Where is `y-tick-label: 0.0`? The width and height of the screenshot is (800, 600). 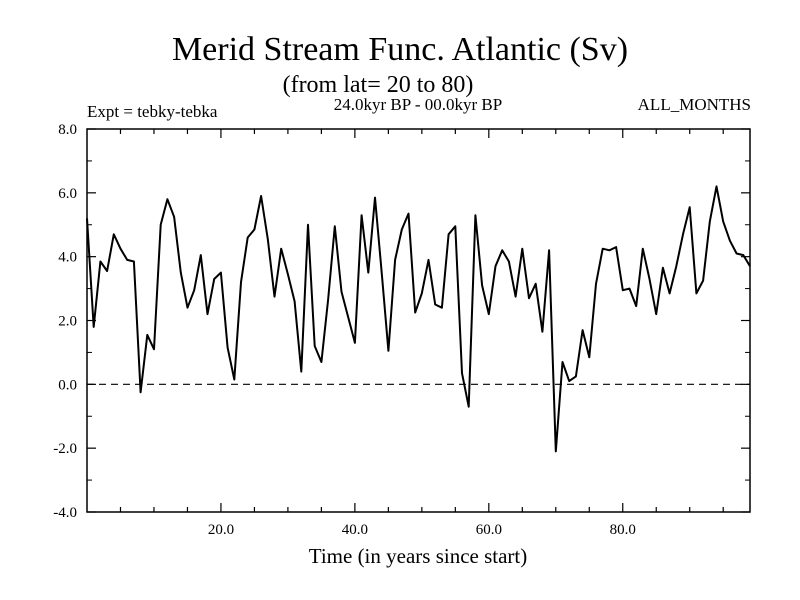 y-tick-label: 0.0 is located at coordinates (67, 385).